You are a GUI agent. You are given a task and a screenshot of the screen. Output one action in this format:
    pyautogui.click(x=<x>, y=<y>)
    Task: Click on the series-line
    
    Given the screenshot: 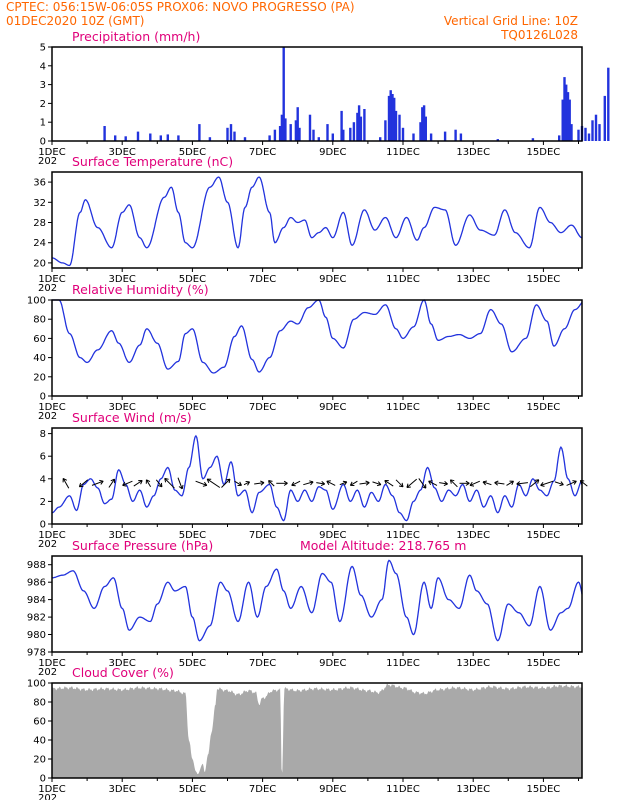 What is the action you would take?
    pyautogui.click(x=317, y=336)
    